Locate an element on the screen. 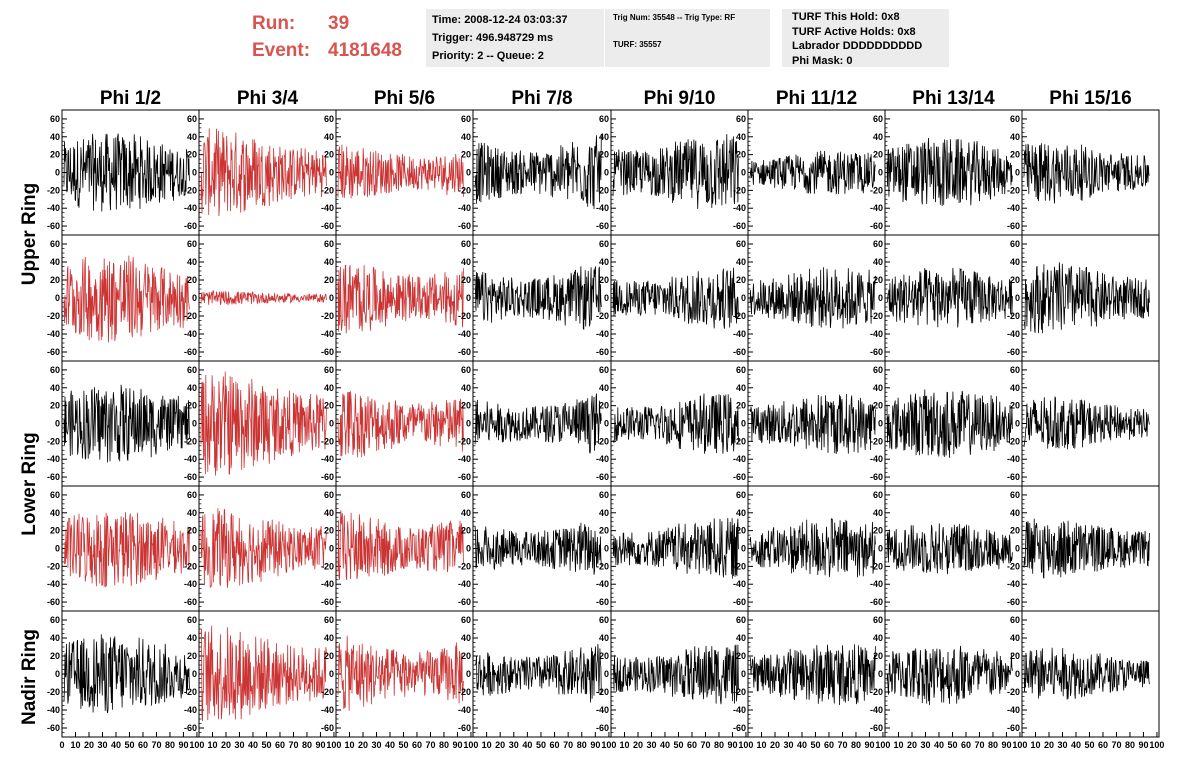 The image size is (1196, 772). x-tick-label: 60 is located at coordinates (966, 745).